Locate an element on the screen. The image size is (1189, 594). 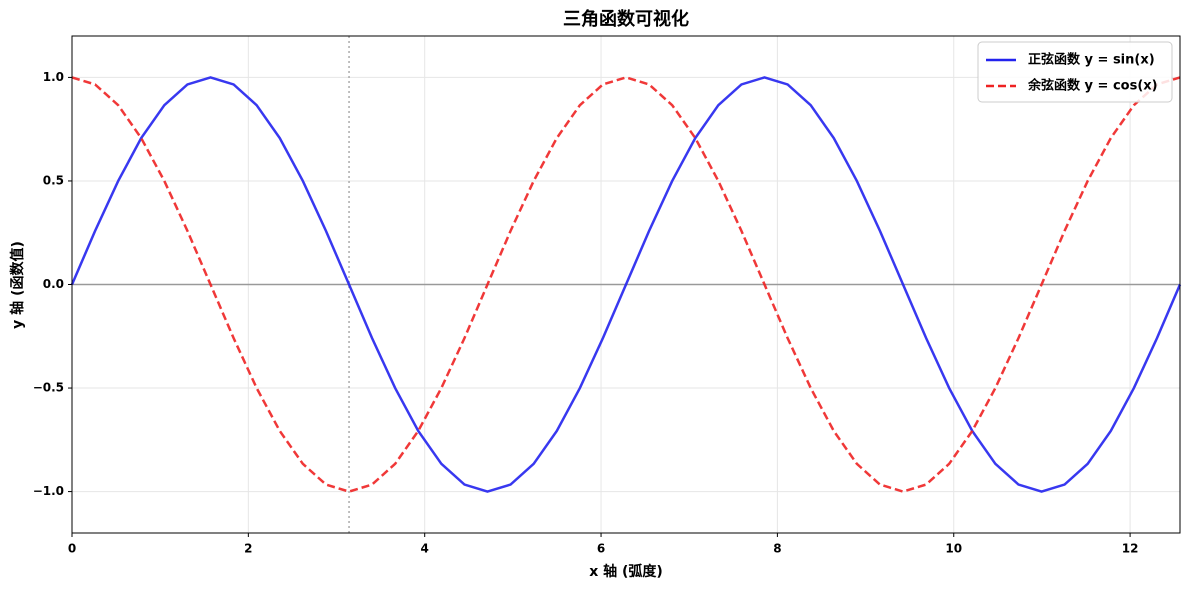
chart-title: 三角函数可视化 is located at coordinates (626, 19).